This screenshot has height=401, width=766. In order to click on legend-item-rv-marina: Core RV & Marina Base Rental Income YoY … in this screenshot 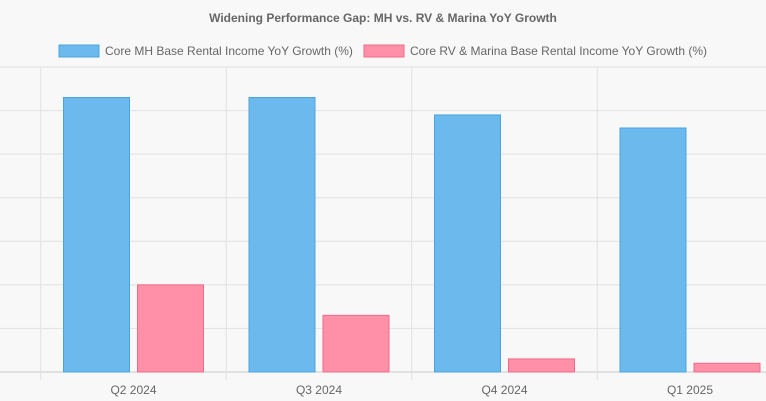, I will do `click(535, 51)`.